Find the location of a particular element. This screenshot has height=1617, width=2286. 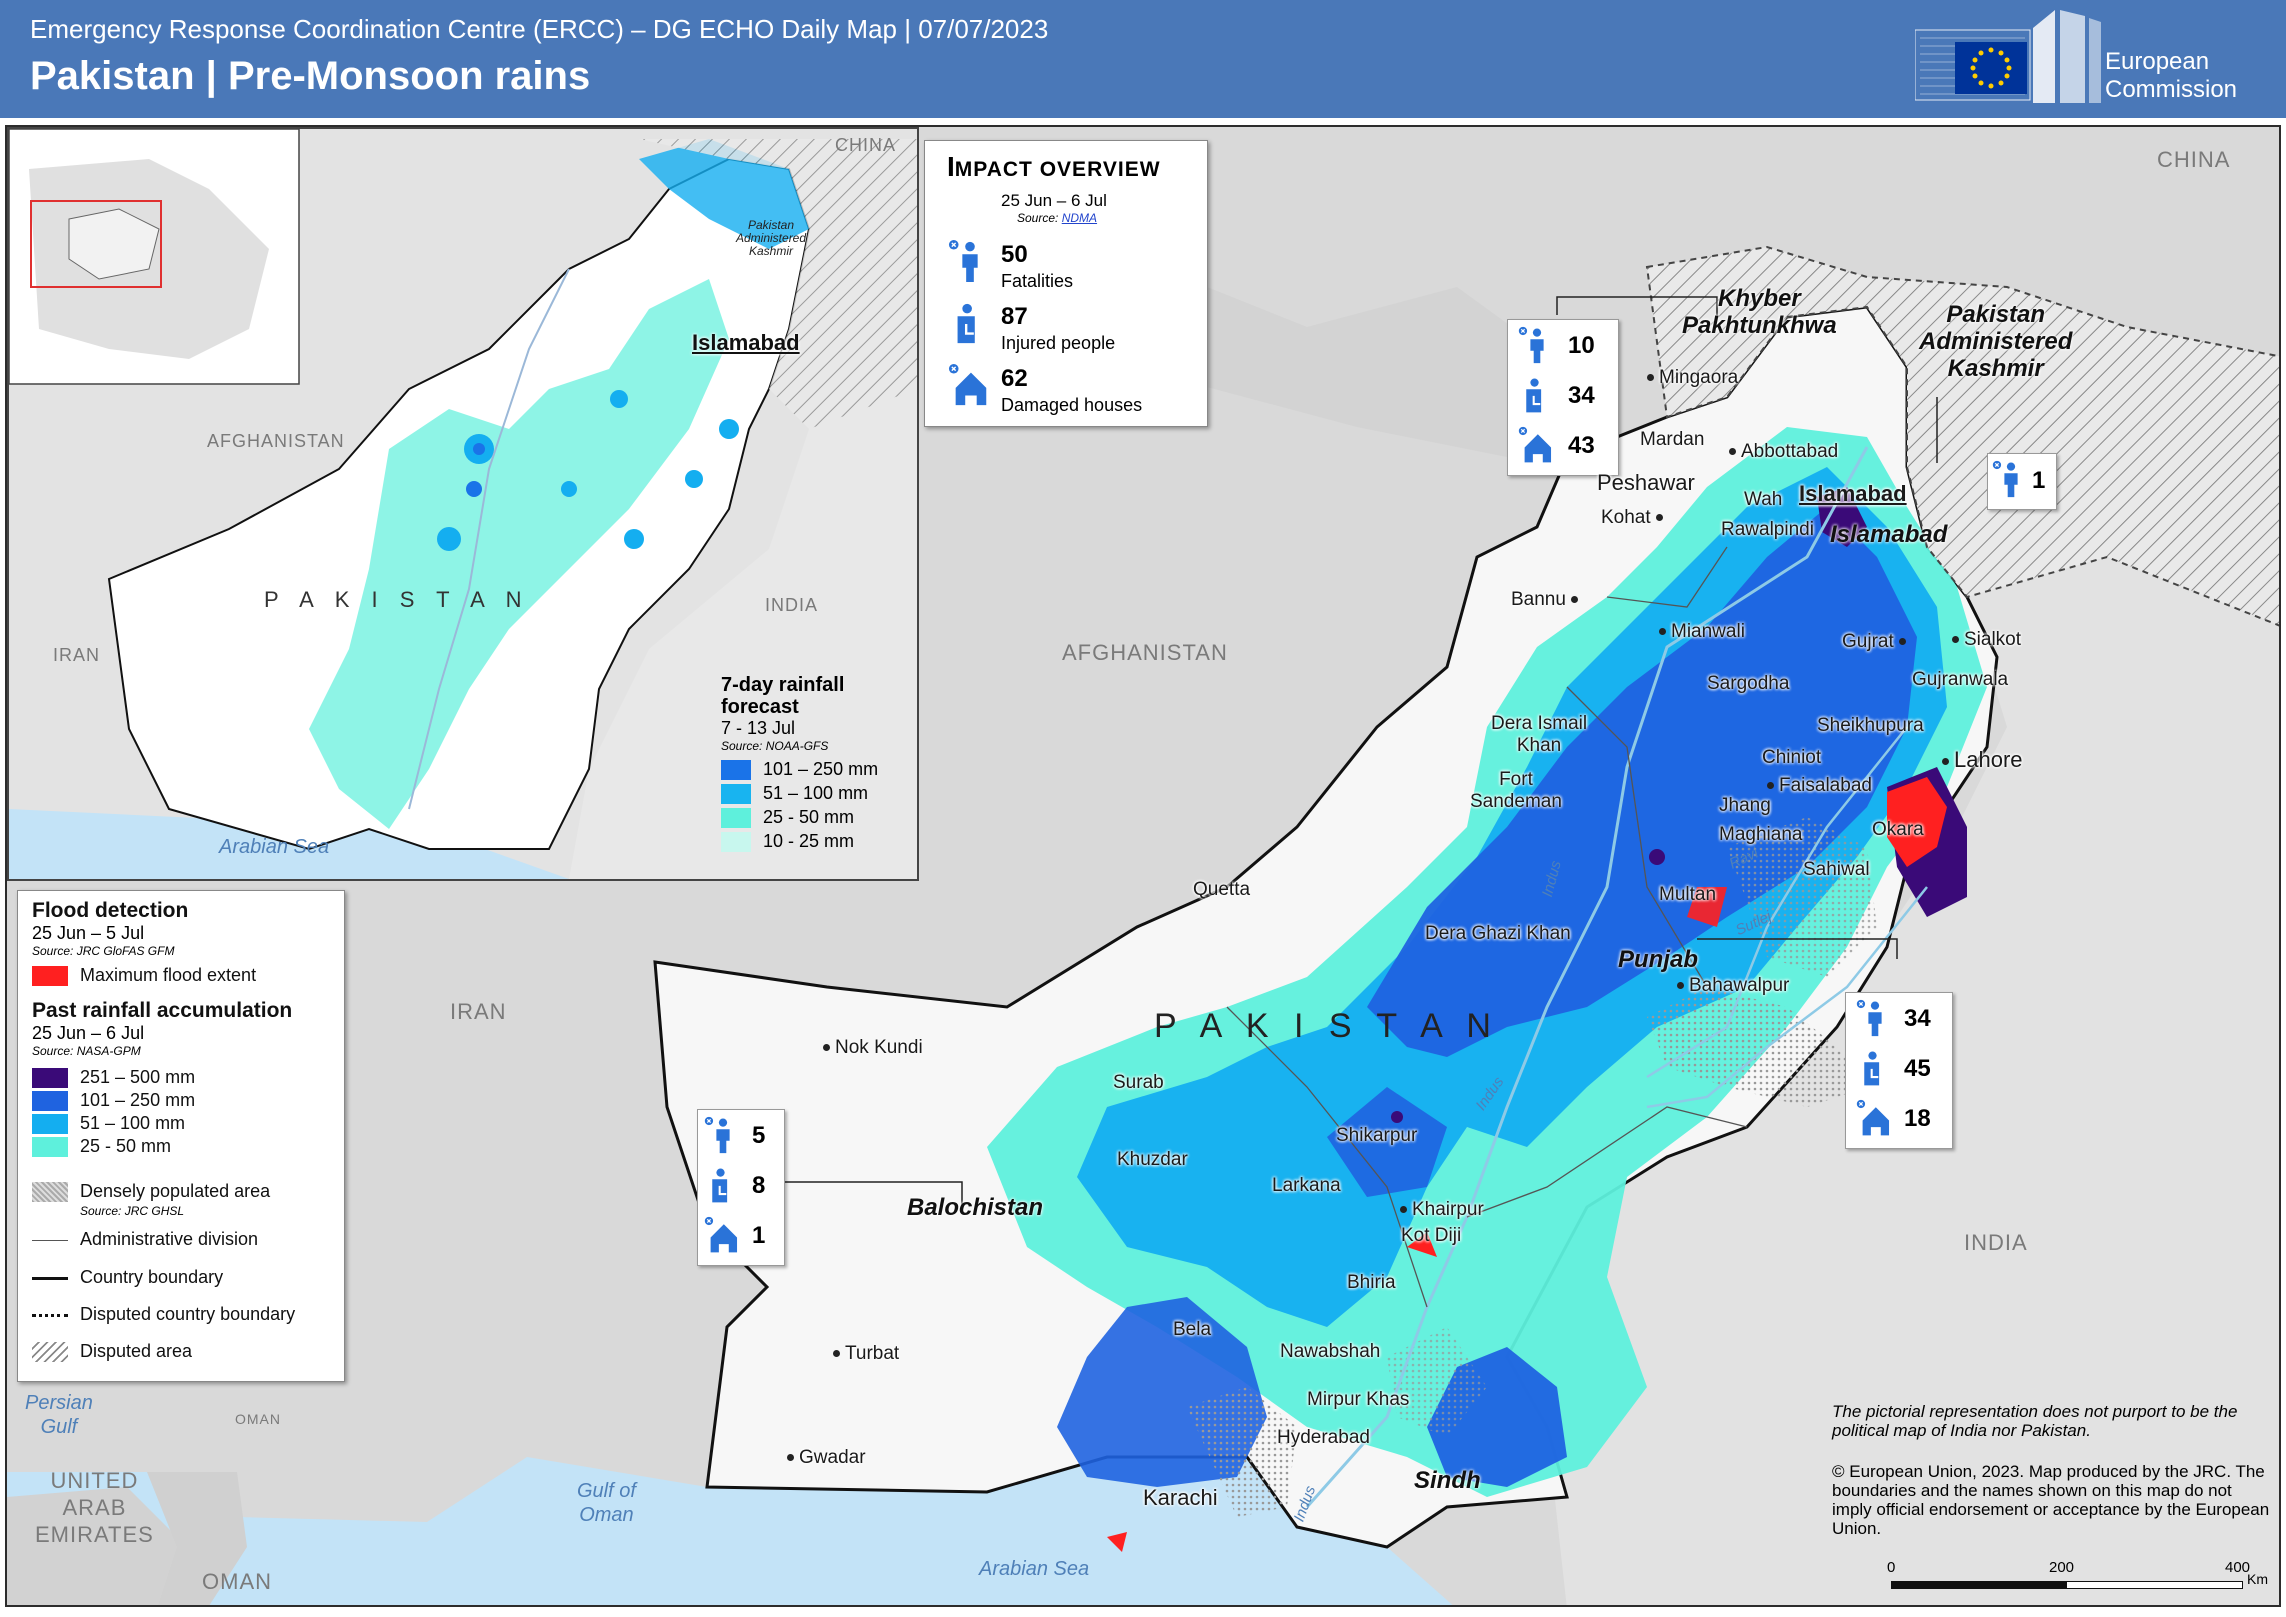

forecast-legend-source: Source: NOAA-GFS is located at coordinates (775, 746).